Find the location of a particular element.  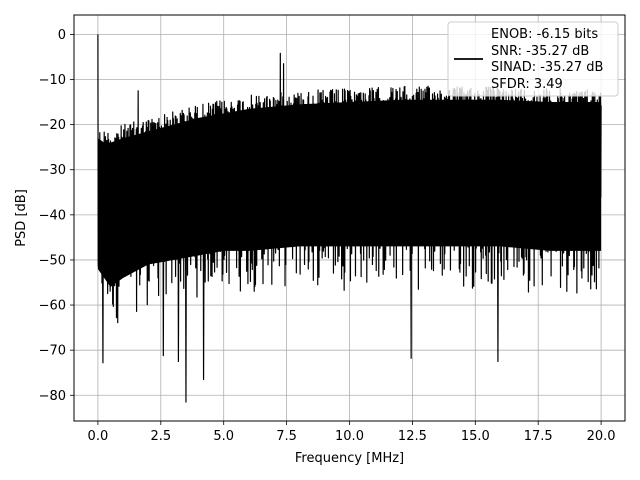

legend-box is located at coordinates (533, 59).